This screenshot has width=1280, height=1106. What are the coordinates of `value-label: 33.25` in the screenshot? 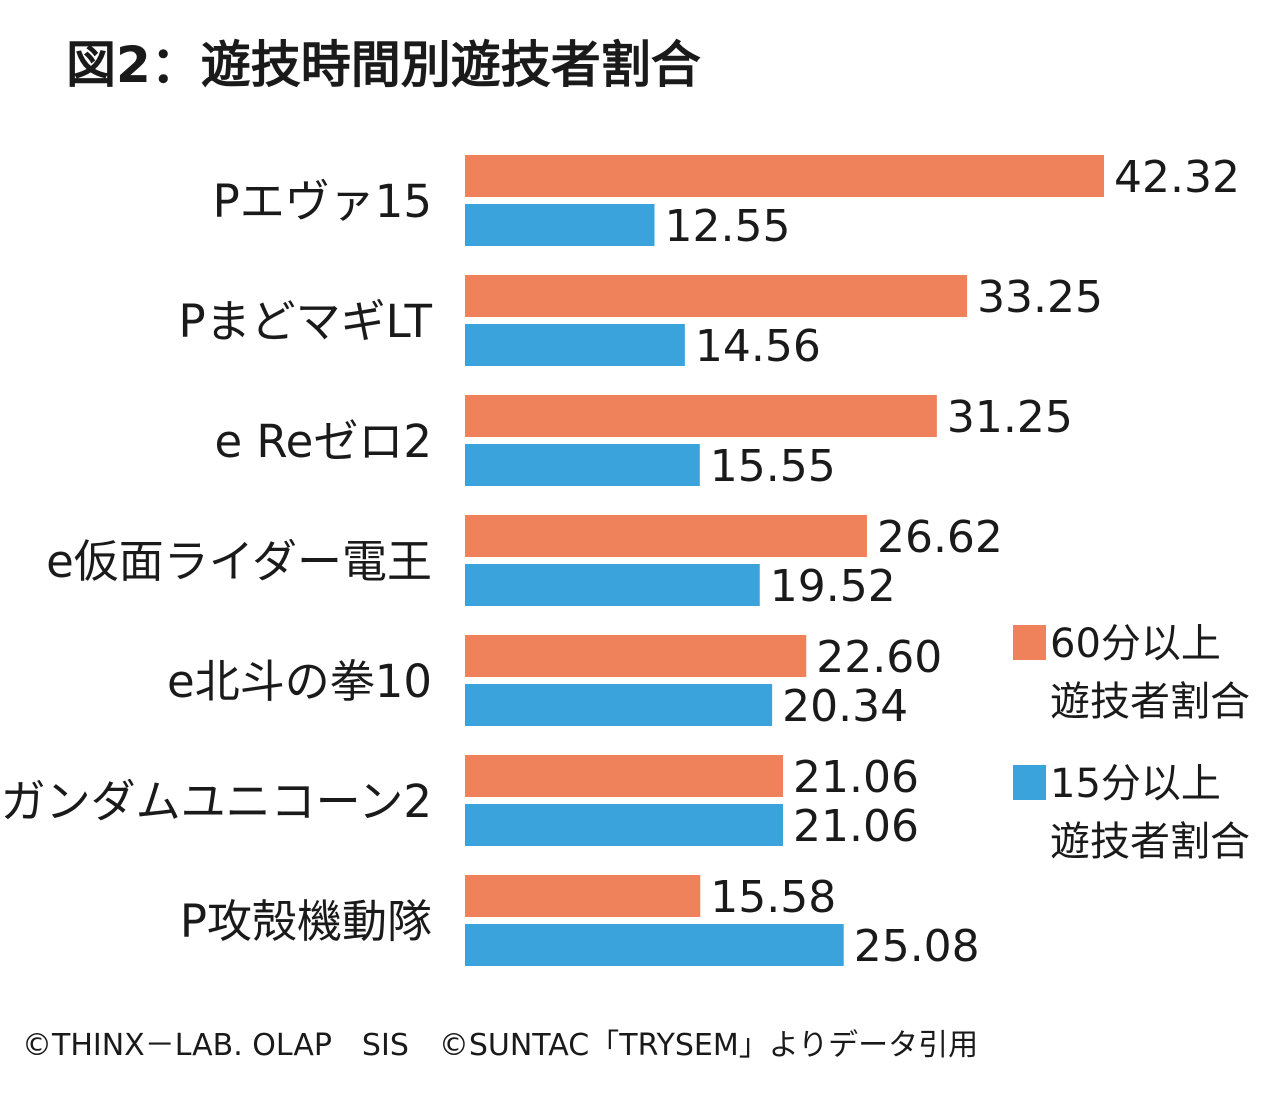 It's located at (1040, 297).